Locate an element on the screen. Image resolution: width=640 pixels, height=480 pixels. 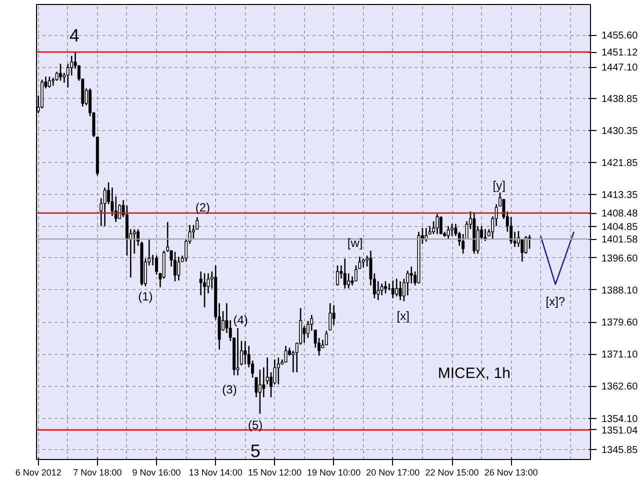
annotation: MICEX, 1h is located at coordinates (474, 373).